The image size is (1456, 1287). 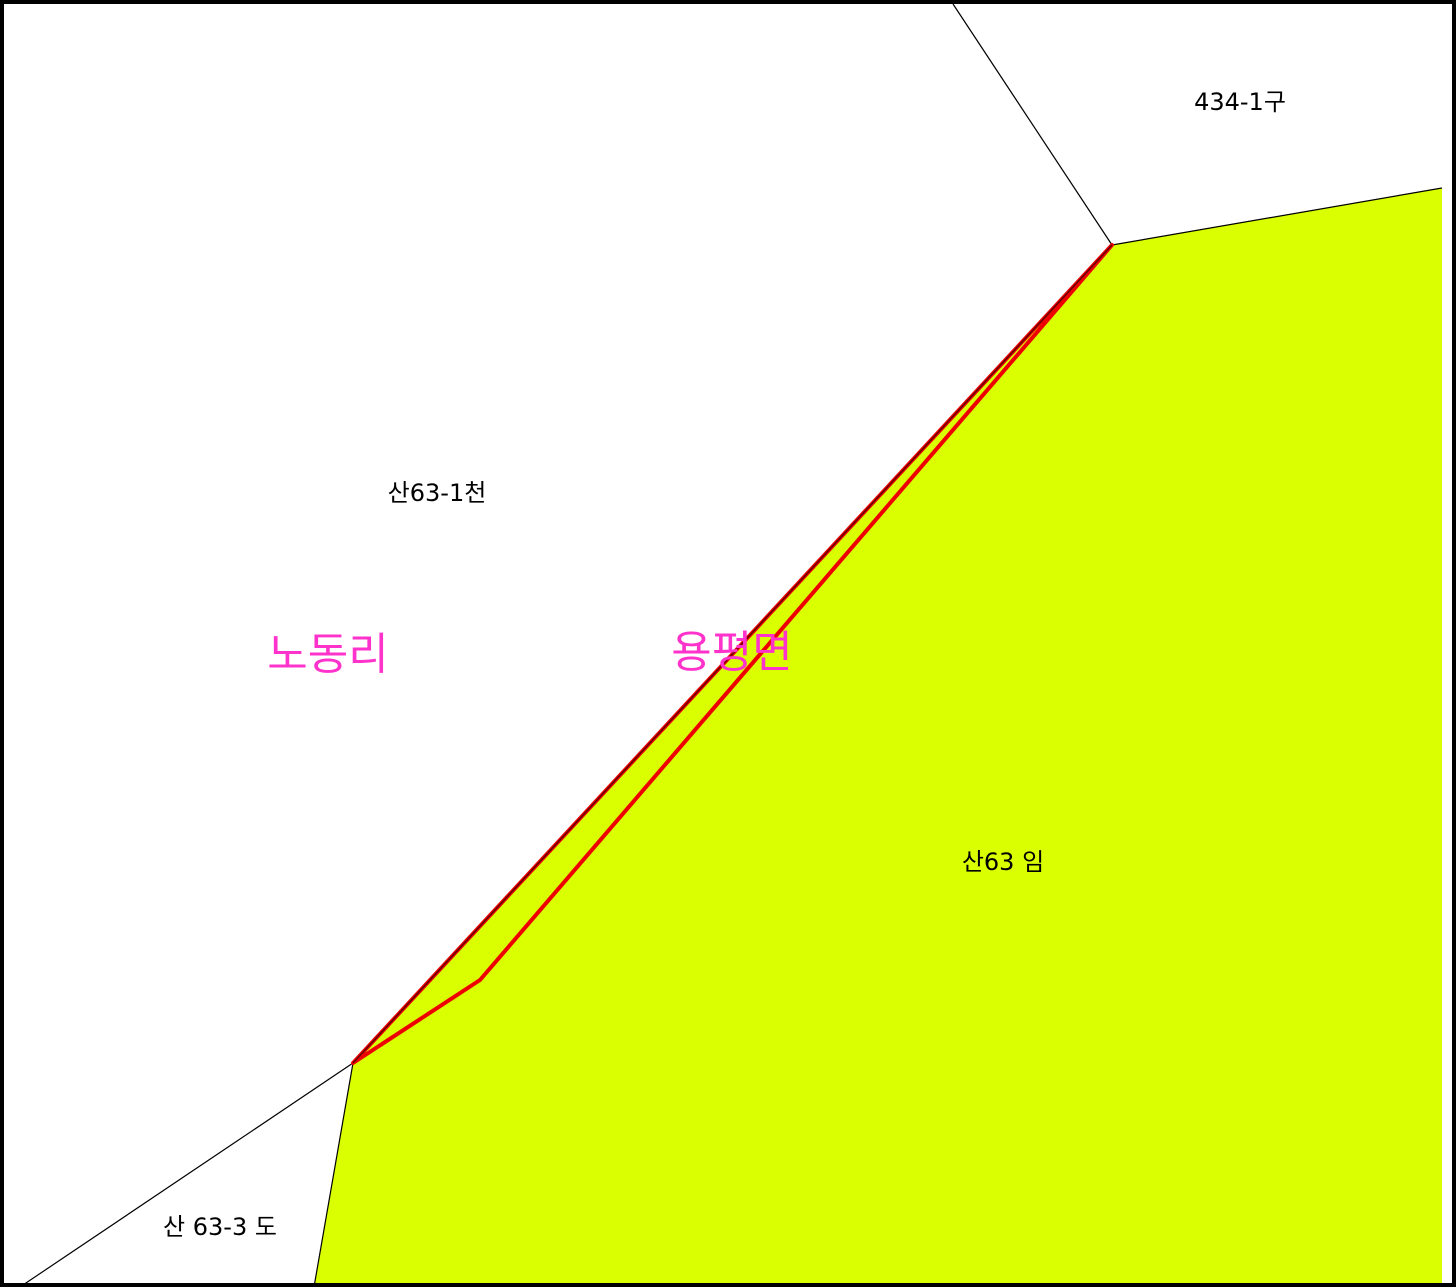 What do you see at coordinates (220, 1227) in the screenshot?
I see `parcel-label: 산 63-3 도` at bounding box center [220, 1227].